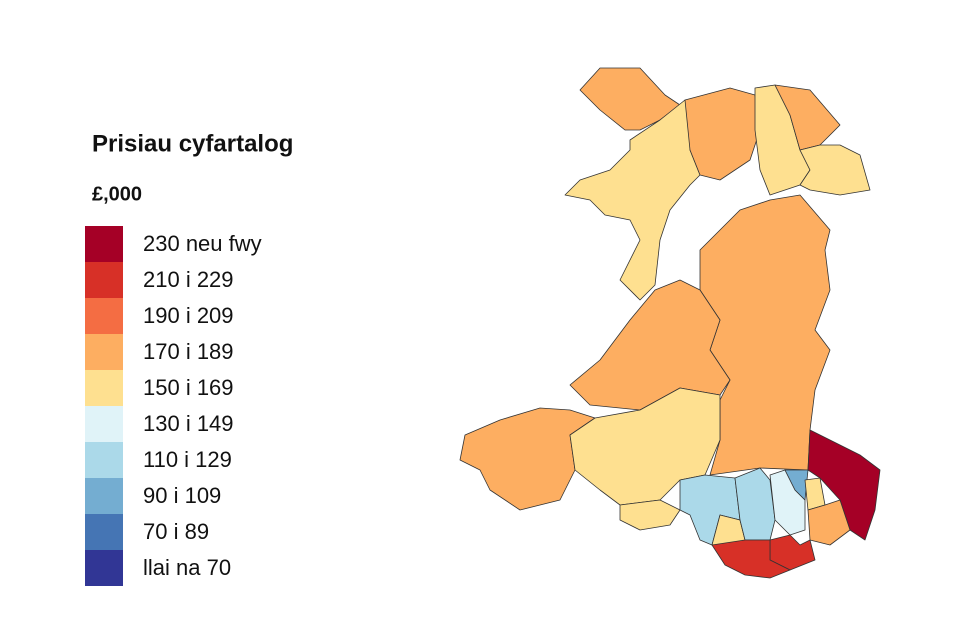 Image resolution: width=960 pixels, height=640 pixels. I want to click on legend-label: llai na 70, so click(187, 567).